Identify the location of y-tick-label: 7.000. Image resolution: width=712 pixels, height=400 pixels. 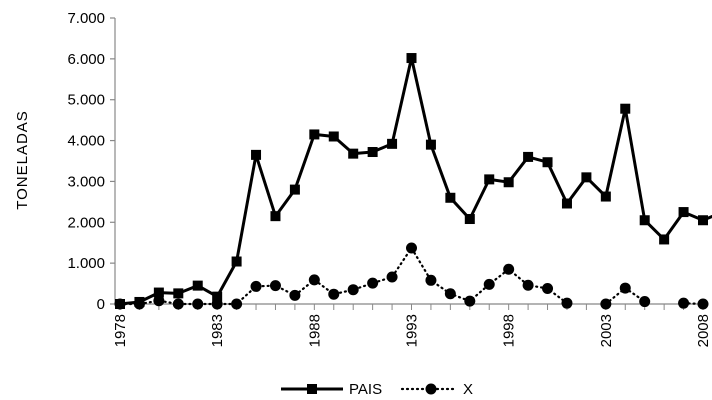
(86, 18).